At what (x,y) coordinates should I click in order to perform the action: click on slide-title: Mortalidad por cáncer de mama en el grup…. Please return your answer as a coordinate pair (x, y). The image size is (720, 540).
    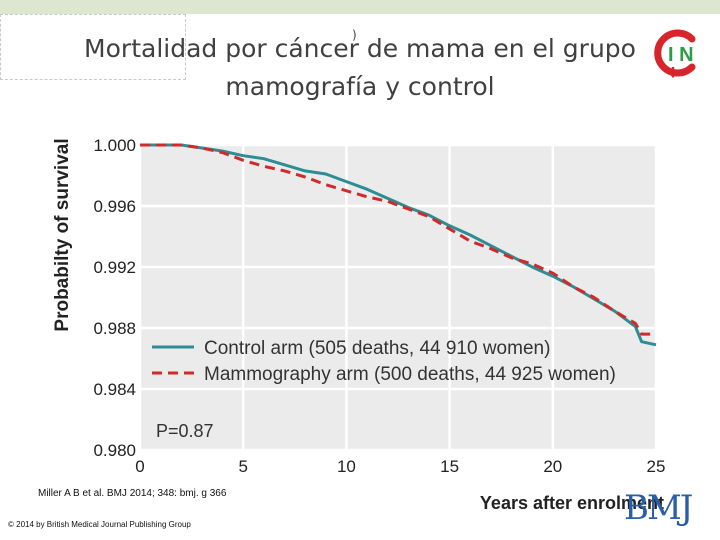
    Looking at the image, I should click on (360, 68).